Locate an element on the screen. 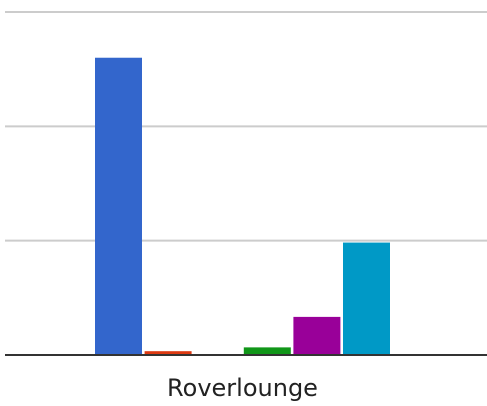 This screenshot has height=406, width=487. x-category-label: Roverlounge is located at coordinates (242, 388).